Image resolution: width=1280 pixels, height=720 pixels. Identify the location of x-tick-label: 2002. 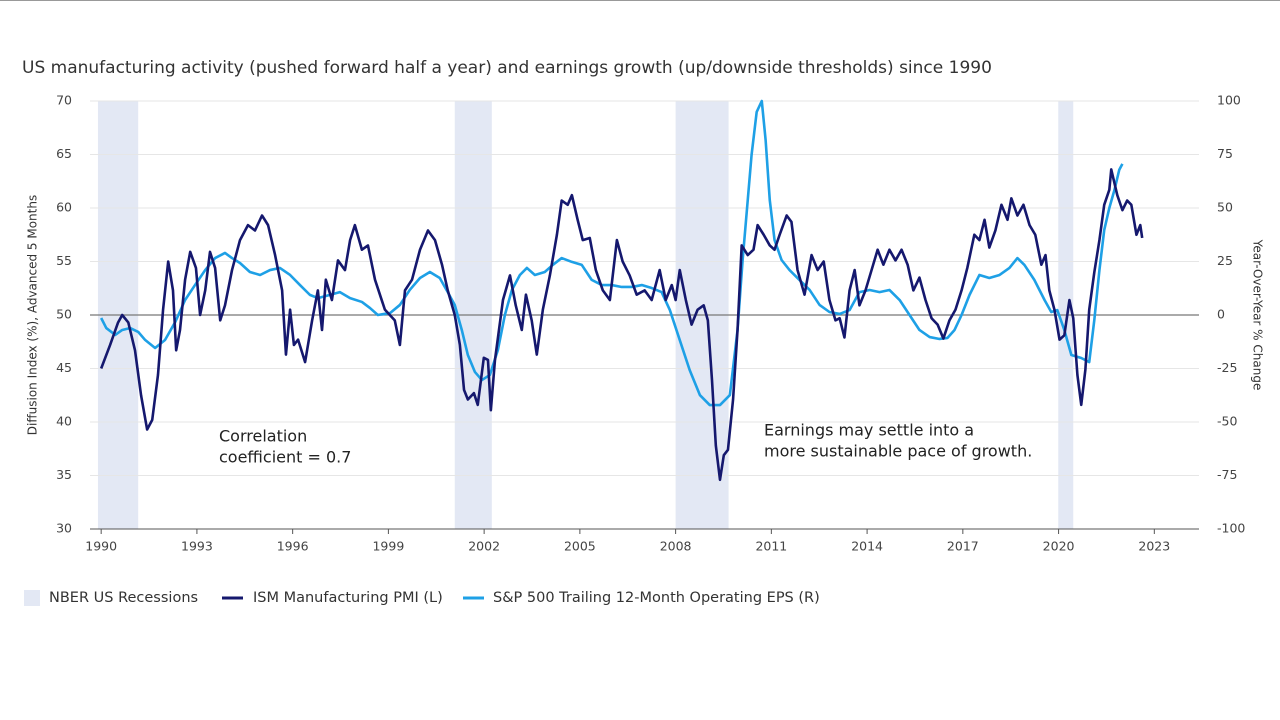
(484, 546).